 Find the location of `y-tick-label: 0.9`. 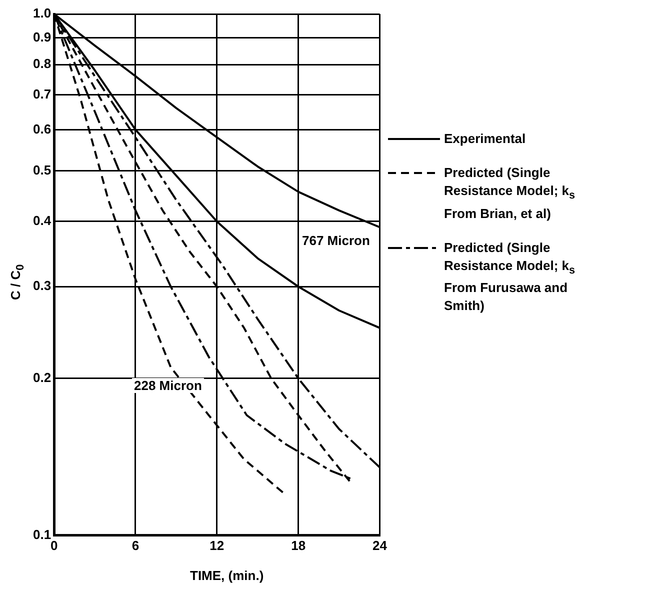

y-tick-label: 0.9 is located at coordinates (42, 36).